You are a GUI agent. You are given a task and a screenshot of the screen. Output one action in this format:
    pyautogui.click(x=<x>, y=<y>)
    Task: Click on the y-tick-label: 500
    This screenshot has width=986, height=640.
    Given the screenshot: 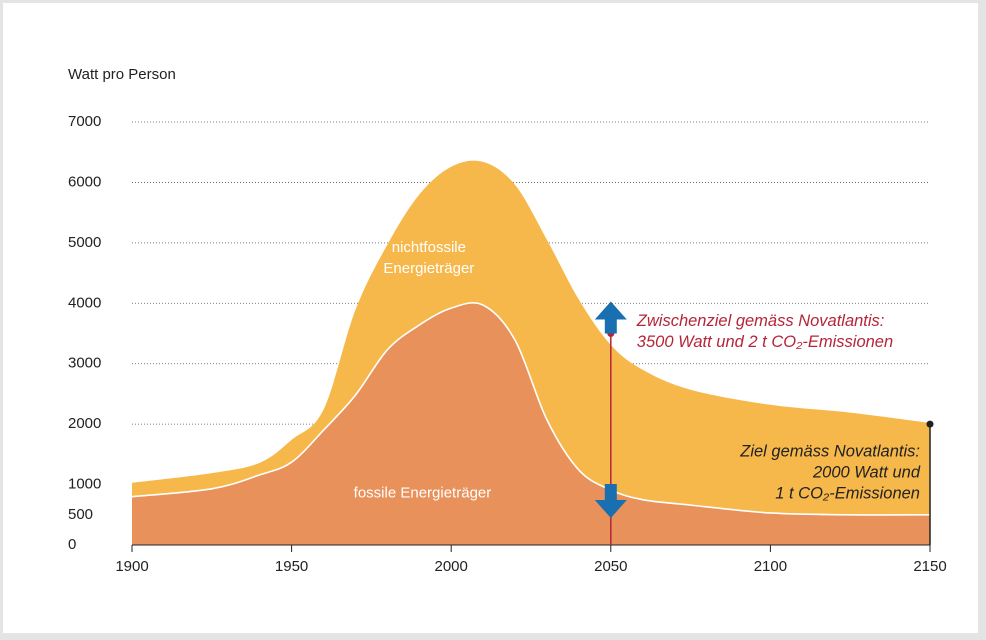 What is the action you would take?
    pyautogui.click(x=80, y=514)
    